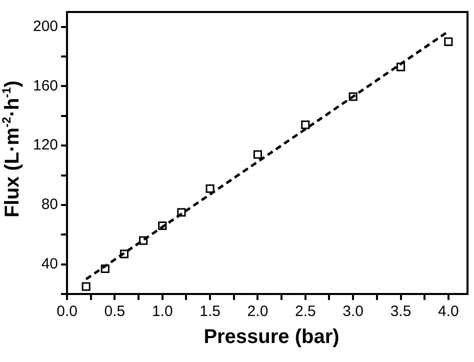 Image resolution: width=474 pixels, height=362 pixels. Describe the element at coordinates (49, 263) in the screenshot. I see `y-tick-label: 40` at that location.